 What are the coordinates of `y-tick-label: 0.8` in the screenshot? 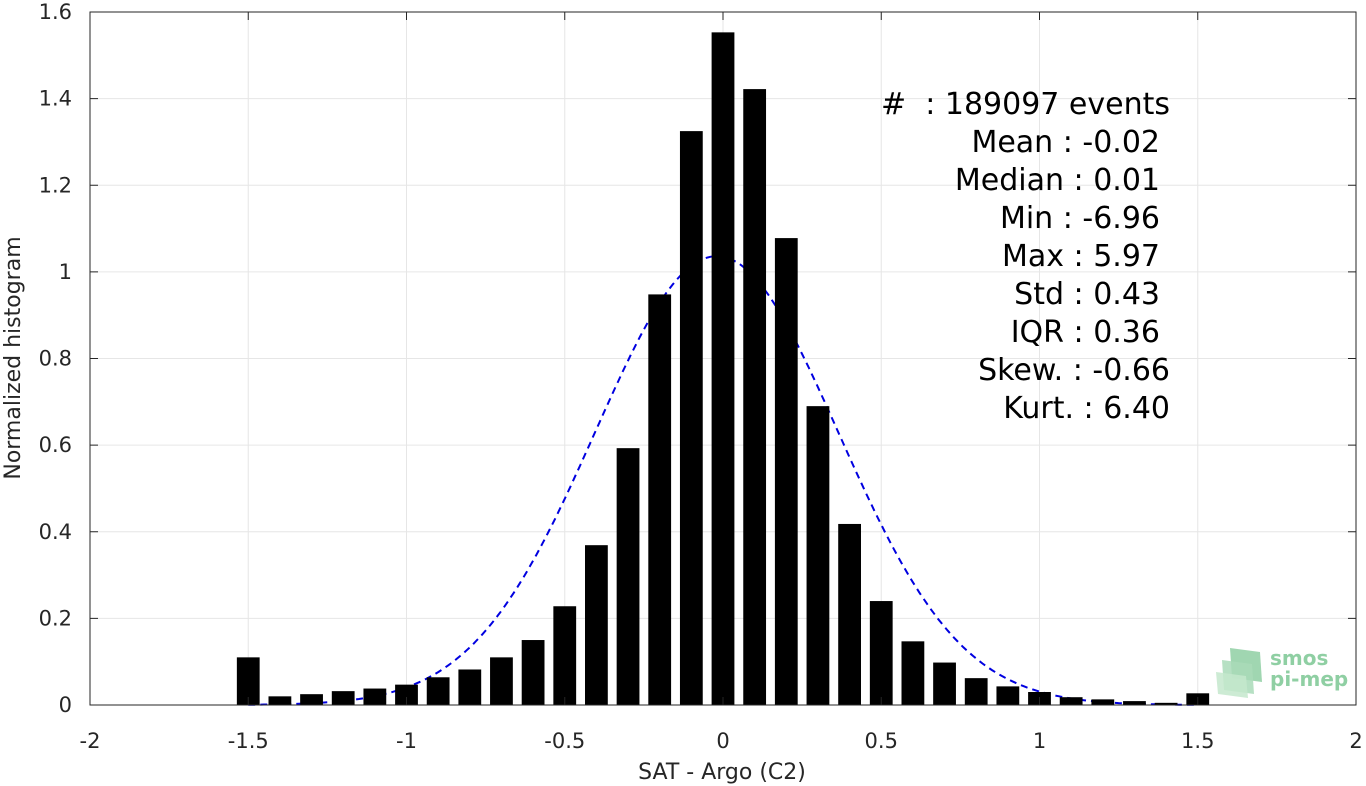 It's located at (55, 359).